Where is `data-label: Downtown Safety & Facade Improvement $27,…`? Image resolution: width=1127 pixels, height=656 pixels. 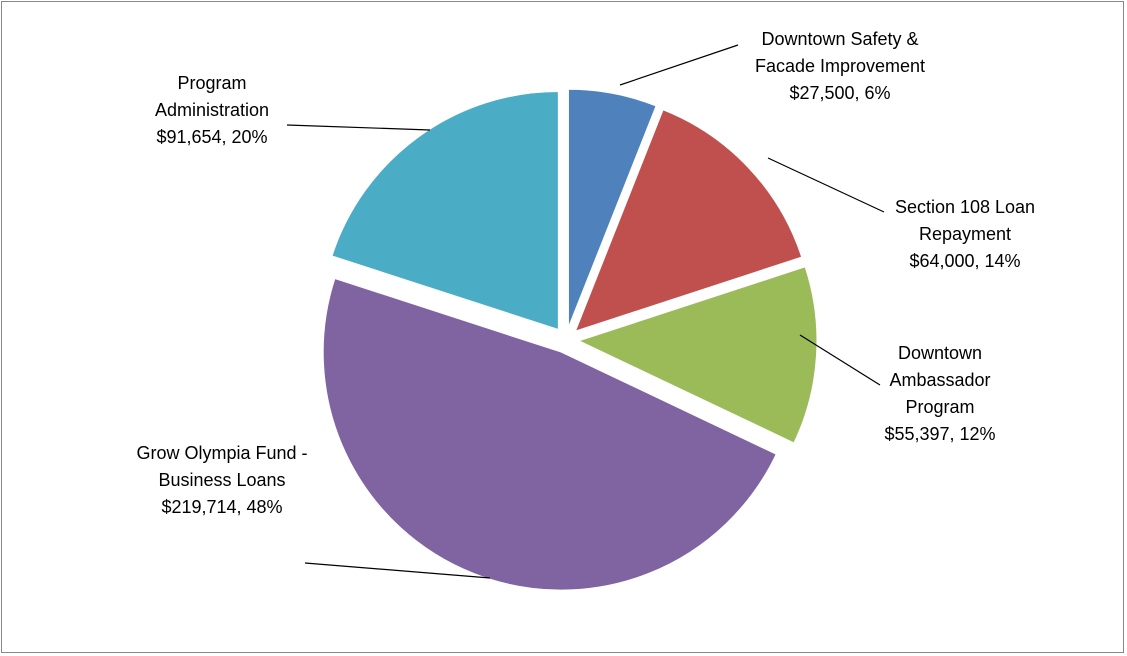 data-label: Downtown Safety & Facade Improvement $27,… is located at coordinates (840, 66).